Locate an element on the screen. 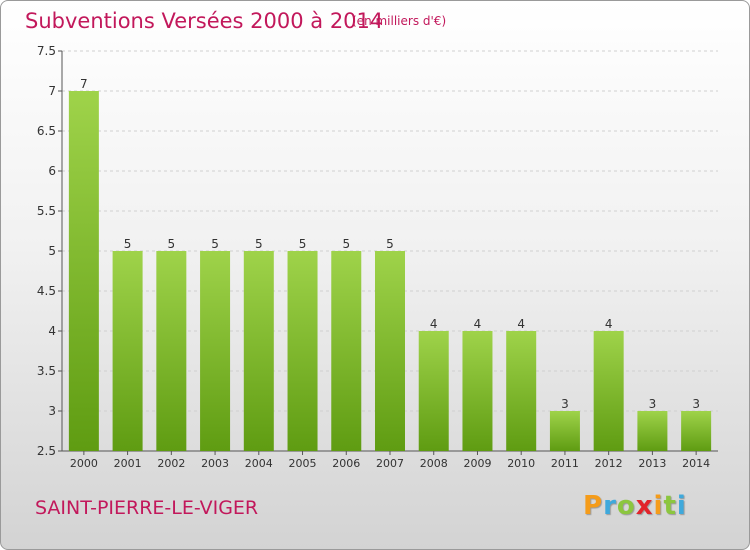 Image resolution: width=750 pixels, height=550 pixels. x-tick-label: 2007 is located at coordinates (390, 463).